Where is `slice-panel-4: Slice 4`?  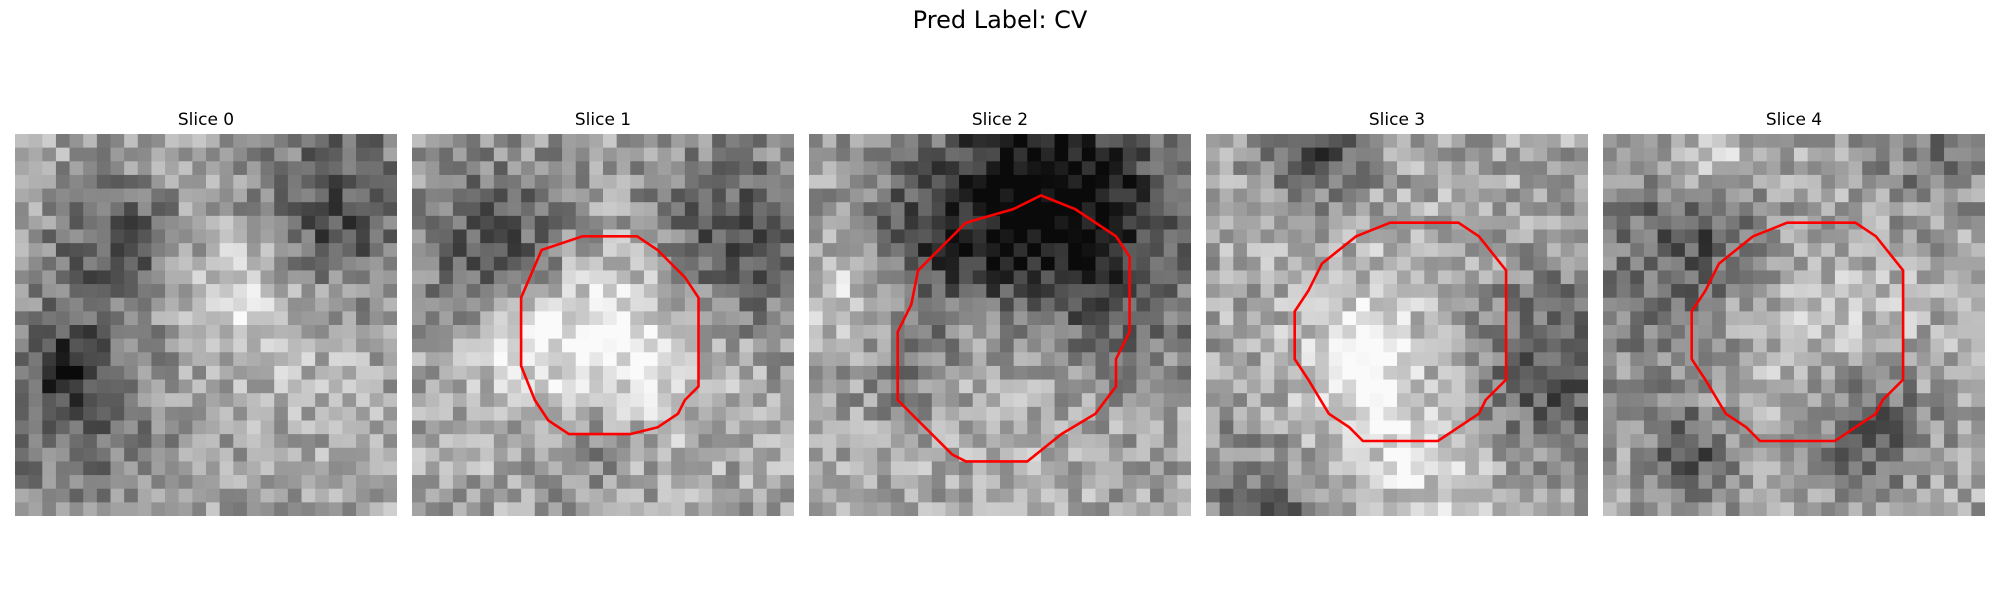 slice-panel-4: Slice 4 is located at coordinates (1794, 312).